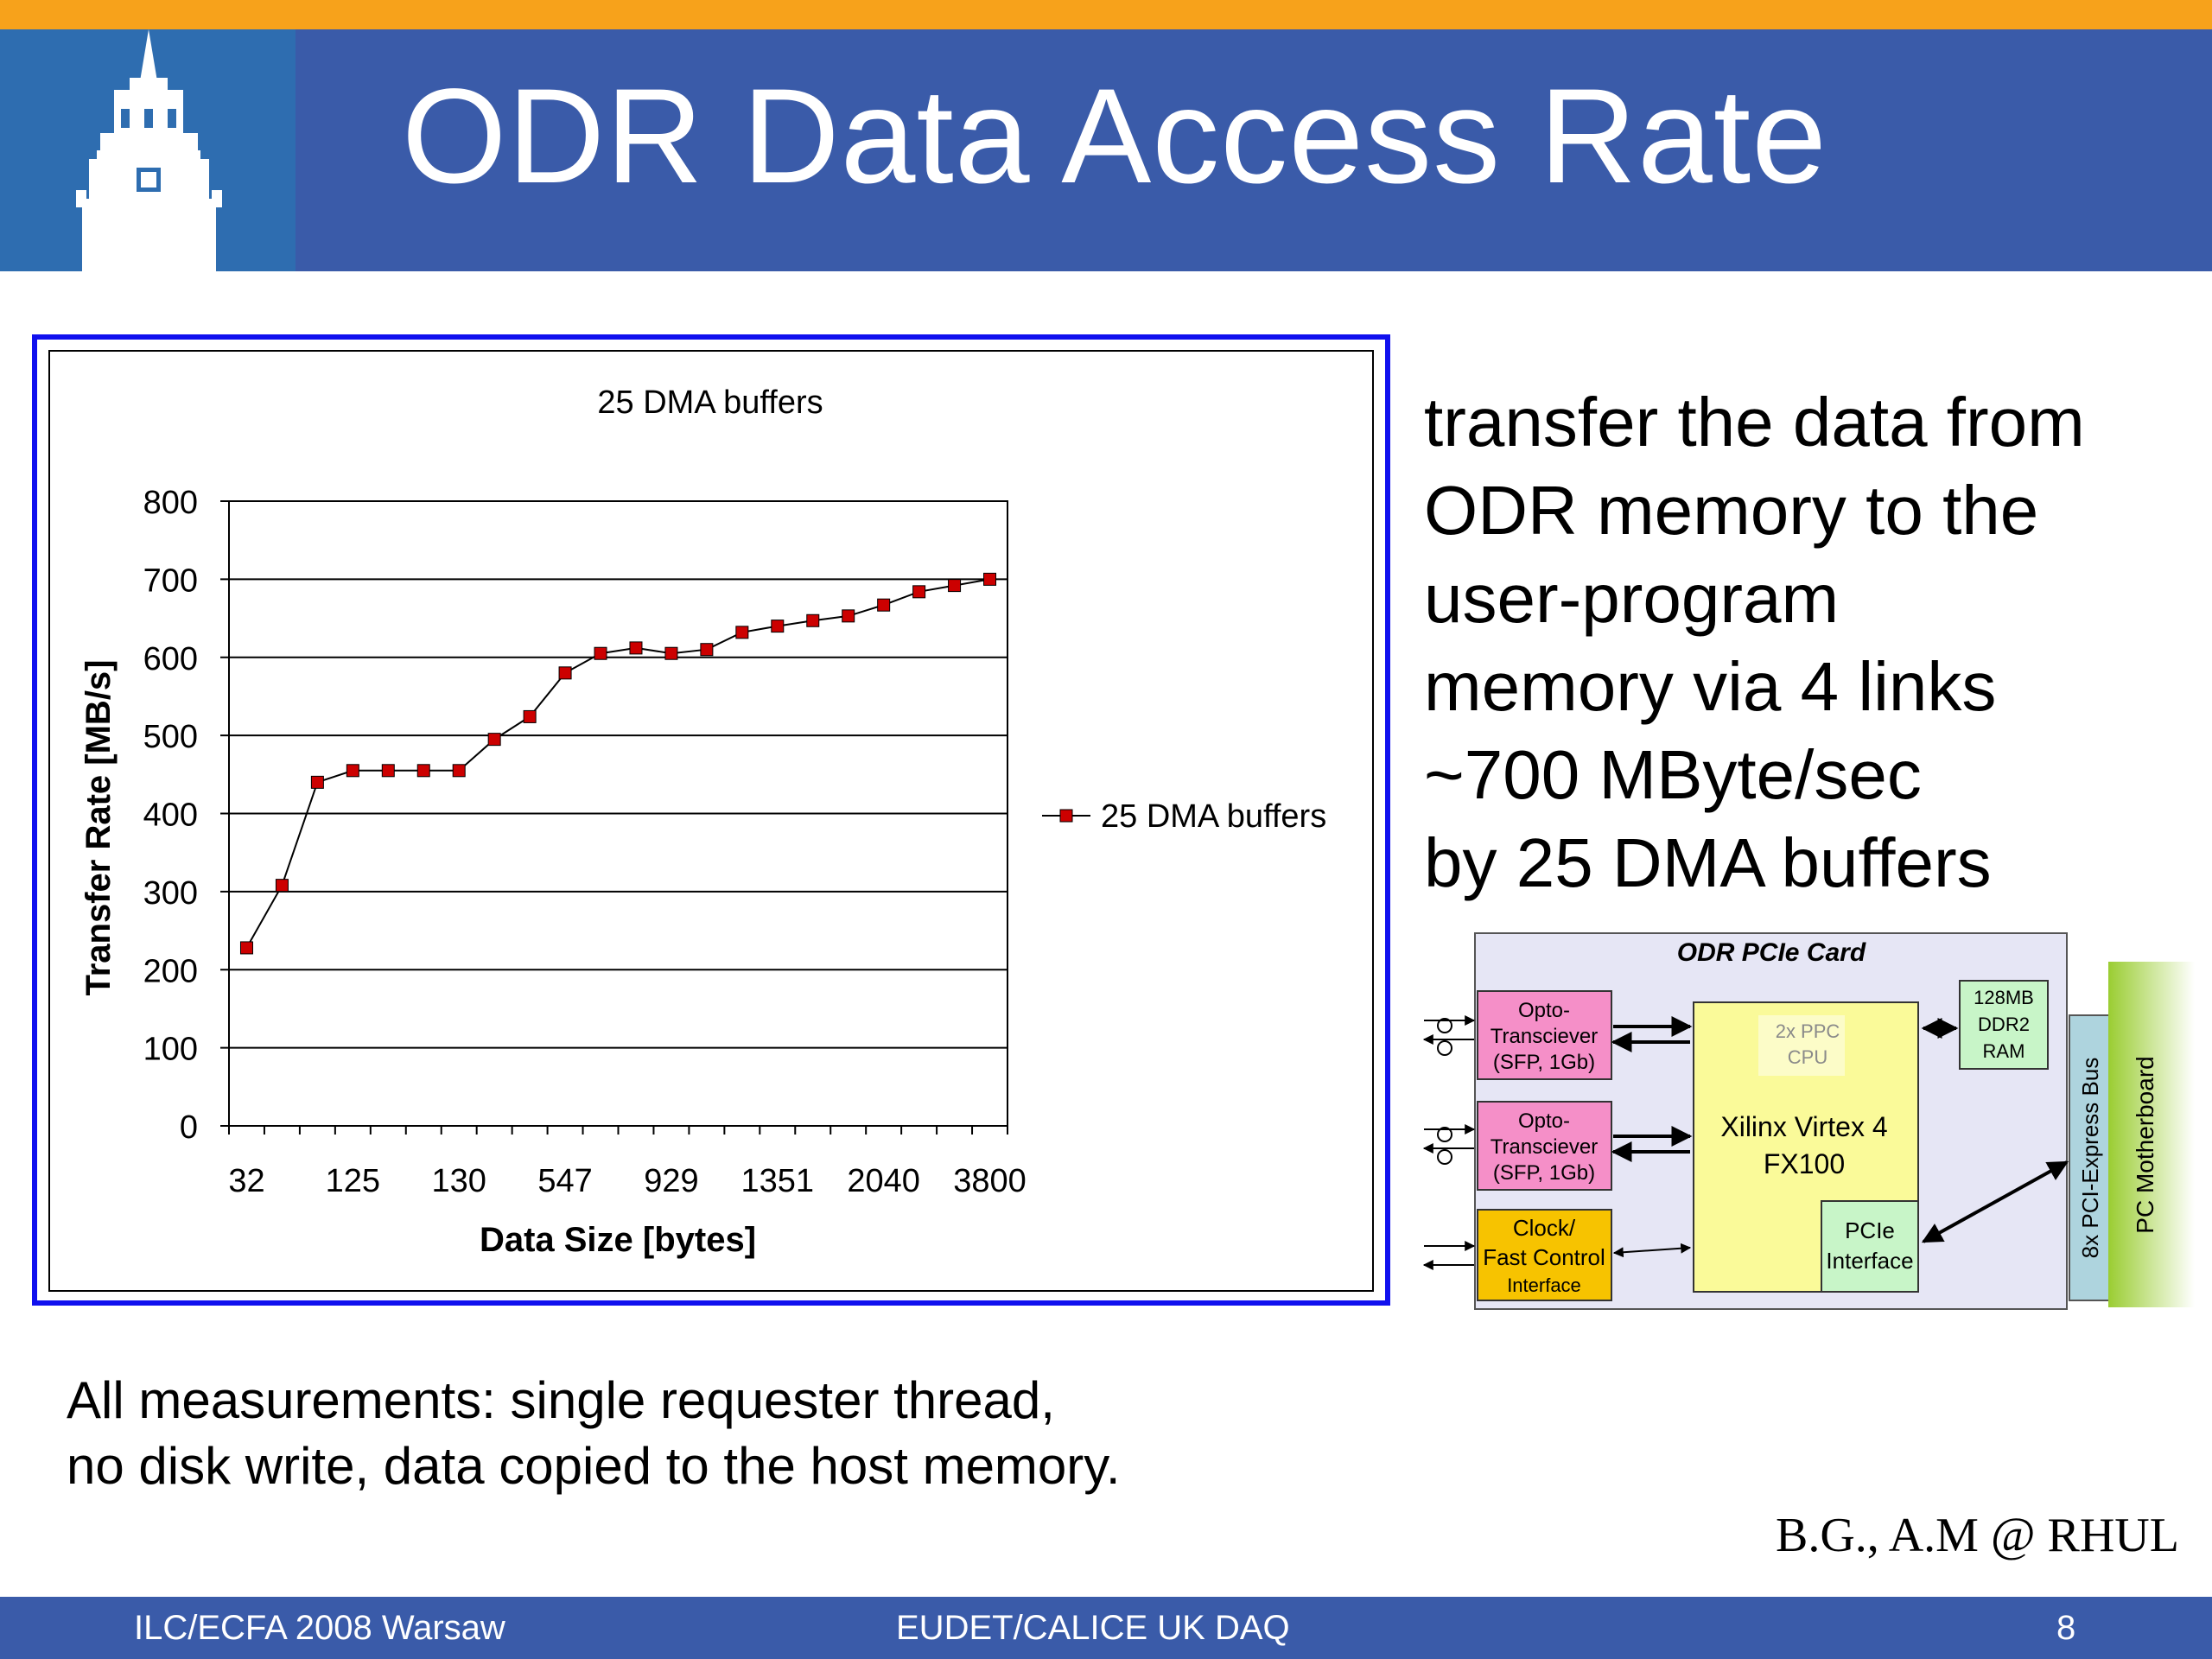 The height and width of the screenshot is (1659, 2212). I want to click on motherboard-label: PC Motherboard, so click(2145, 1144).